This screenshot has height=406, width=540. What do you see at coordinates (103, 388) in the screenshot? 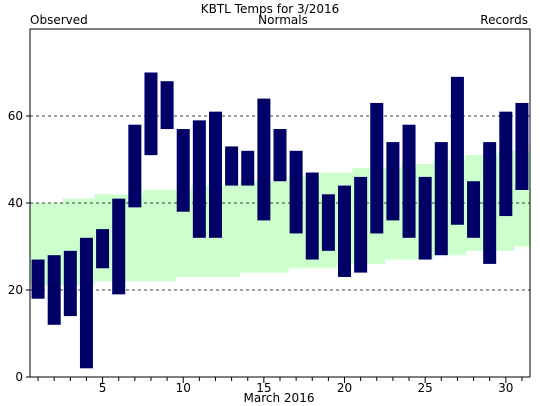
I see `x-tick-label-5: 5` at bounding box center [103, 388].